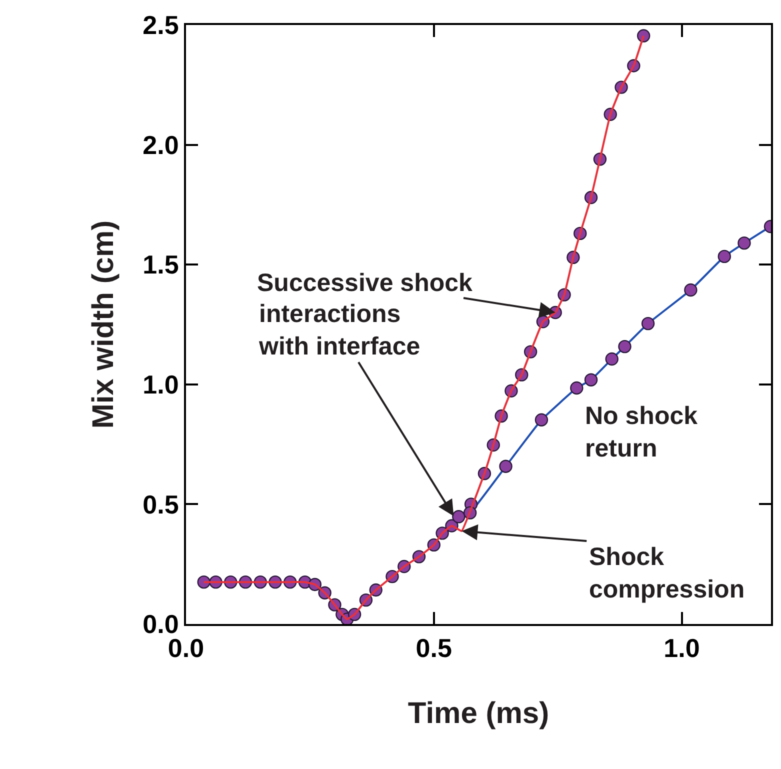 This screenshot has height=769, width=781. Describe the element at coordinates (160, 265) in the screenshot. I see `y-tick-label: 1.5` at that location.